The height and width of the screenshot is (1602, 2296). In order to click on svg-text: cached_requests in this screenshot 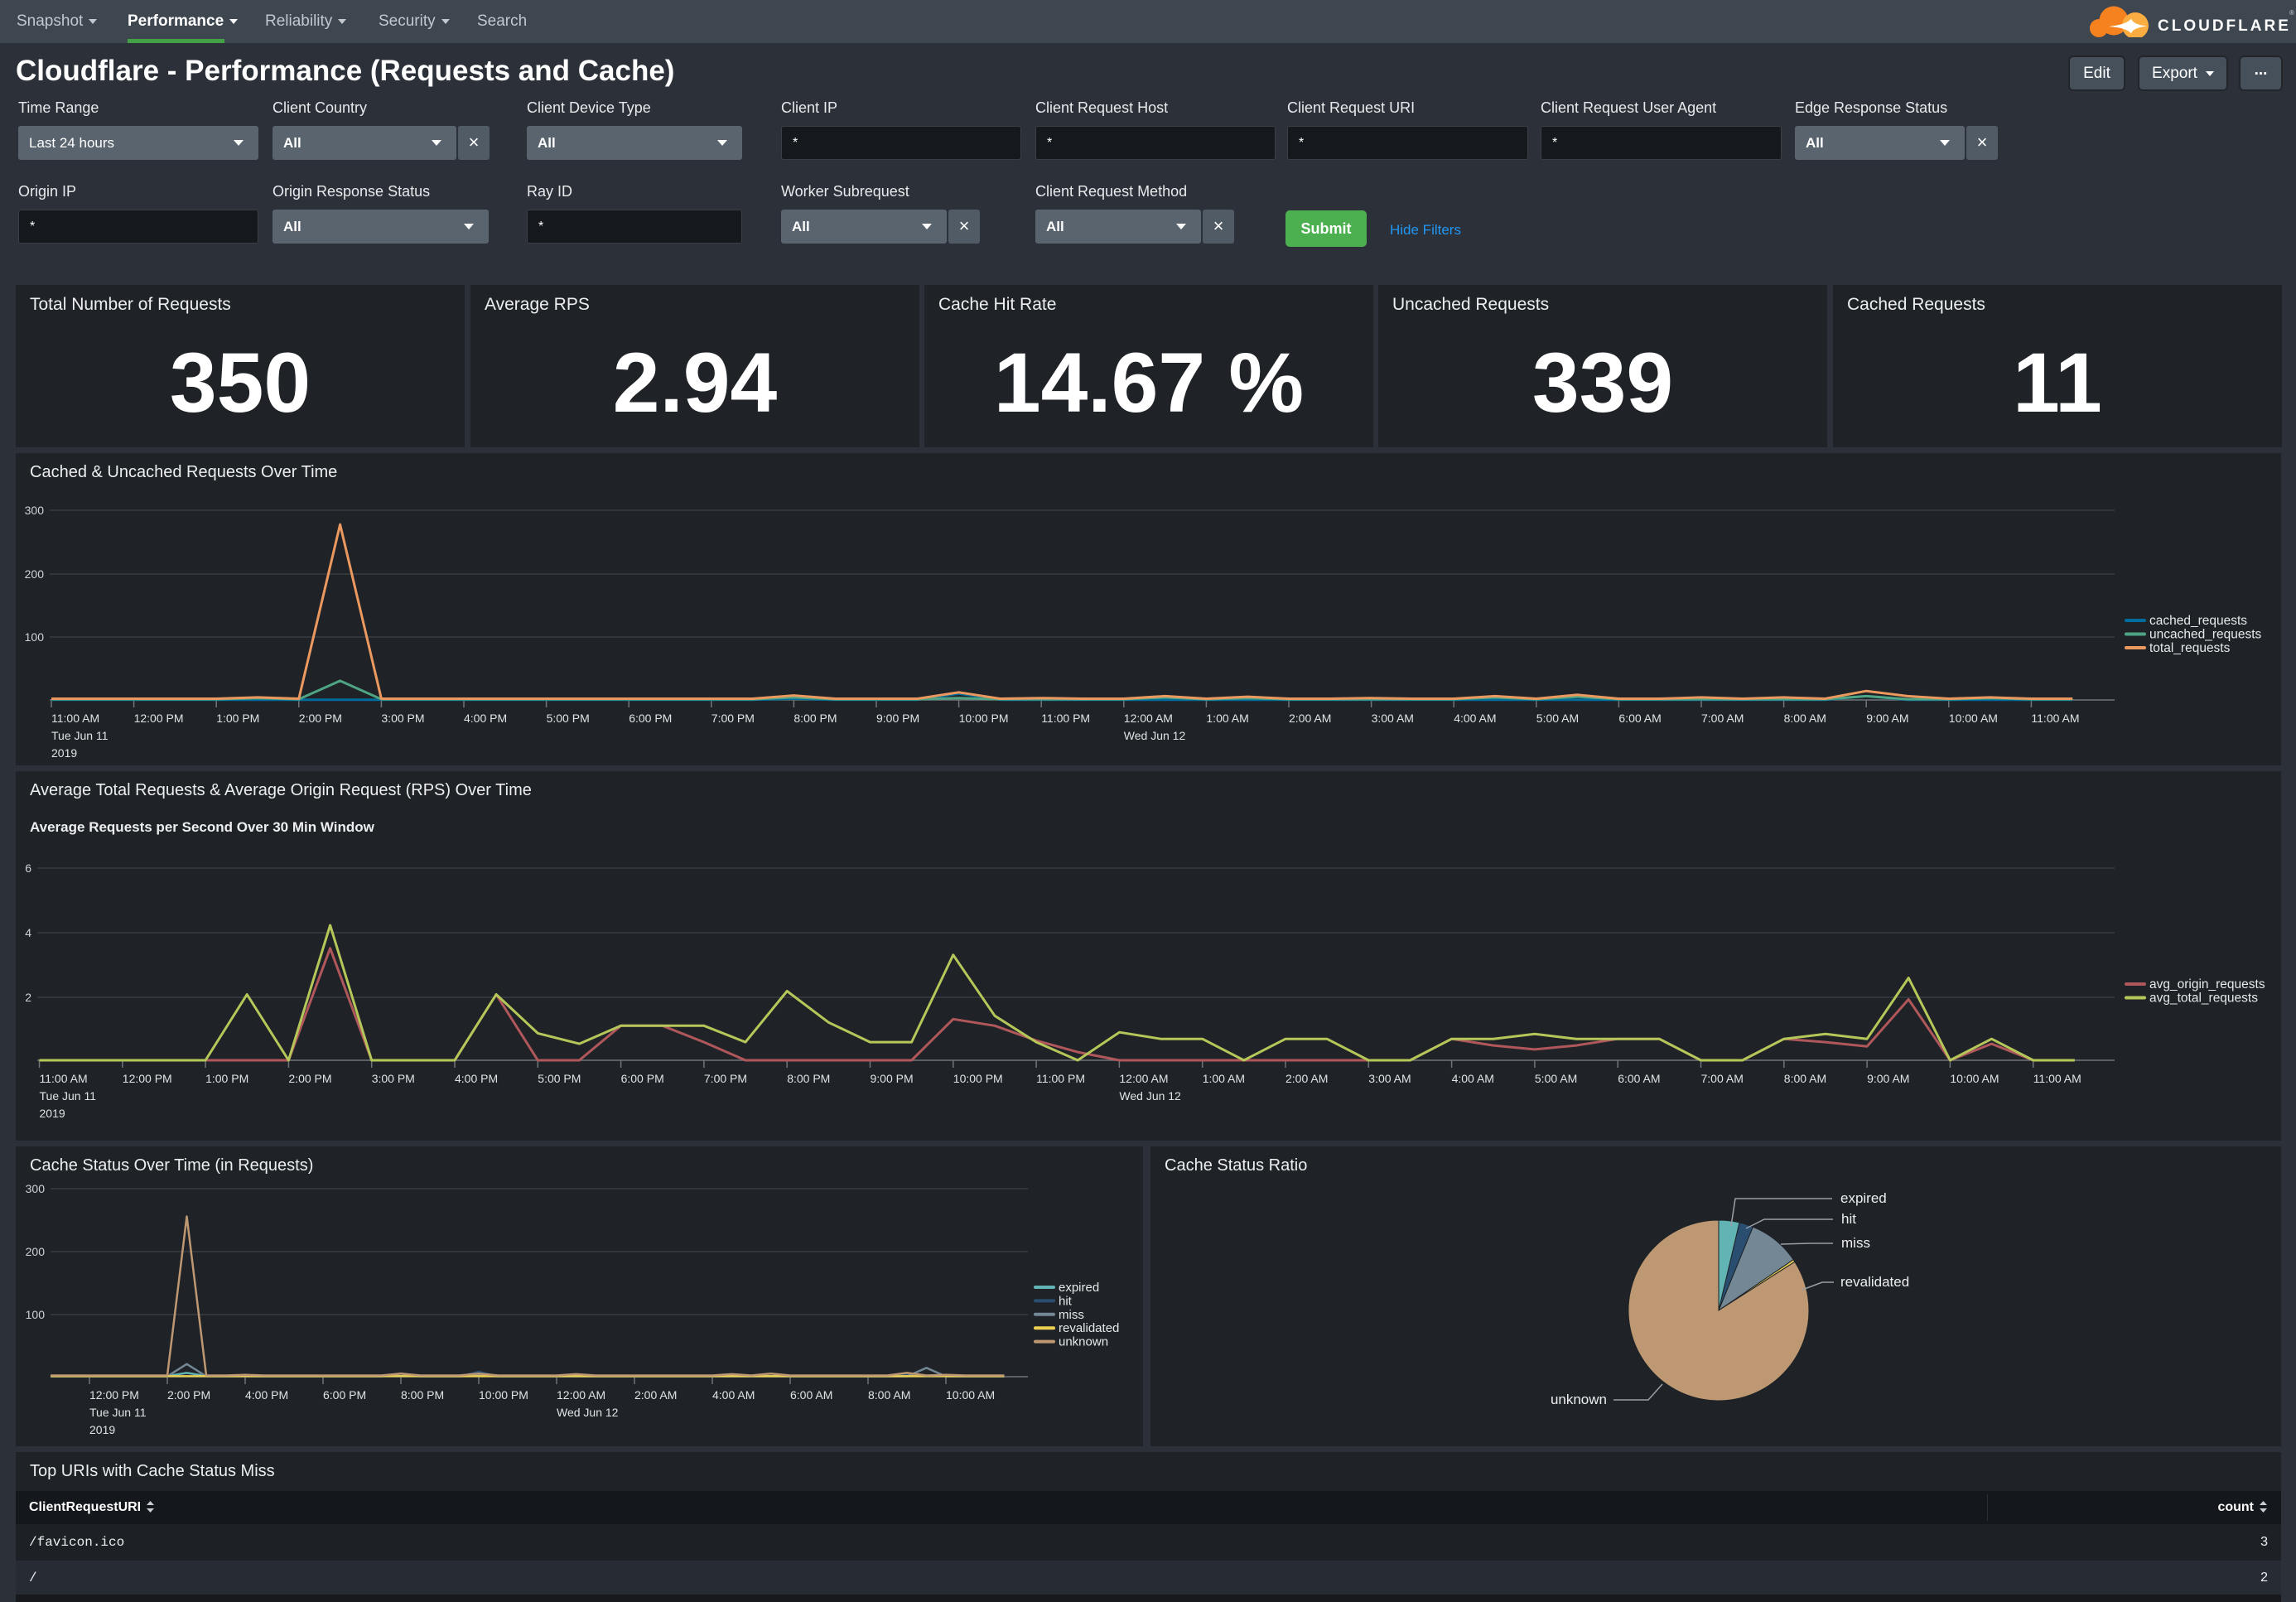, I will do `click(2198, 621)`.